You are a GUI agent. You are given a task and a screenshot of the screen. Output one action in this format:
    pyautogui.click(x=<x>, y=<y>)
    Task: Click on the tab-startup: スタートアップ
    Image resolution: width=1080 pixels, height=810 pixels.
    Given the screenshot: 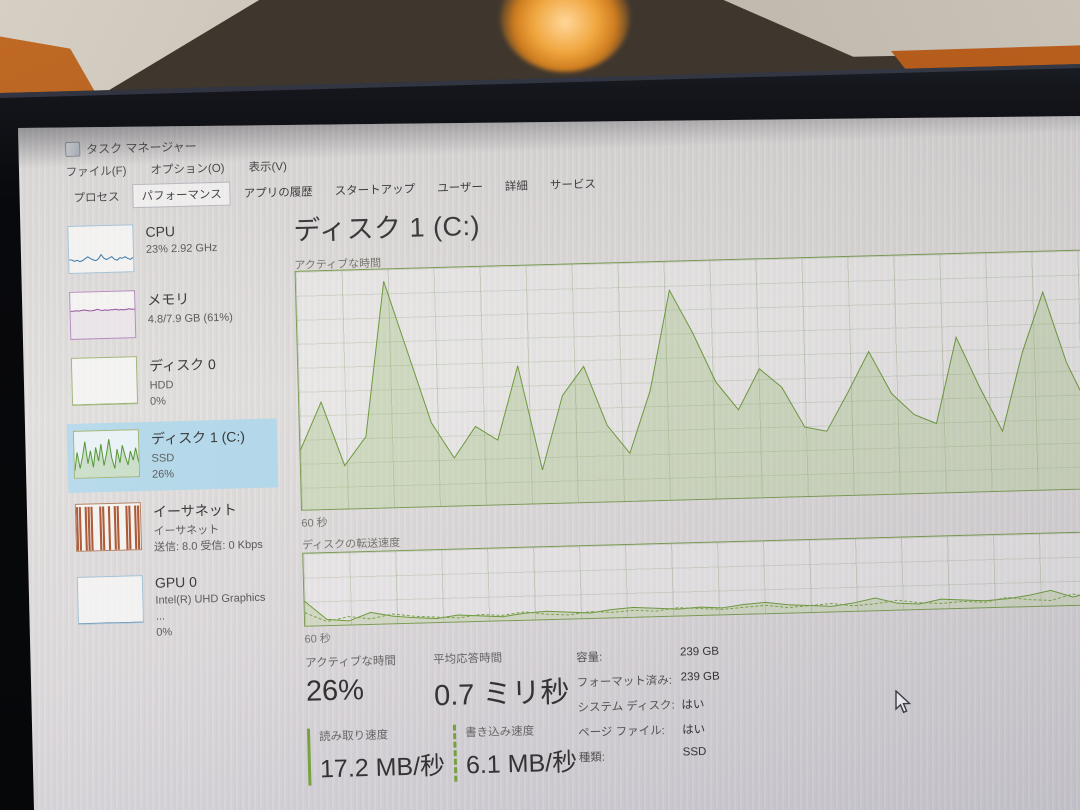 What is the action you would take?
    pyautogui.click(x=375, y=190)
    